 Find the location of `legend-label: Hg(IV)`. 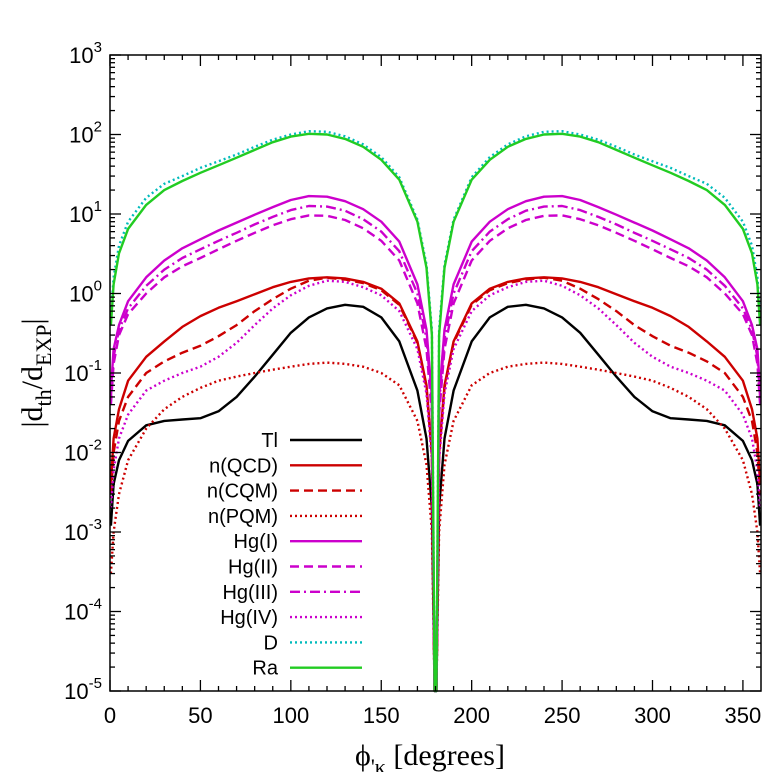

legend-label: Hg(IV) is located at coordinates (249, 618).